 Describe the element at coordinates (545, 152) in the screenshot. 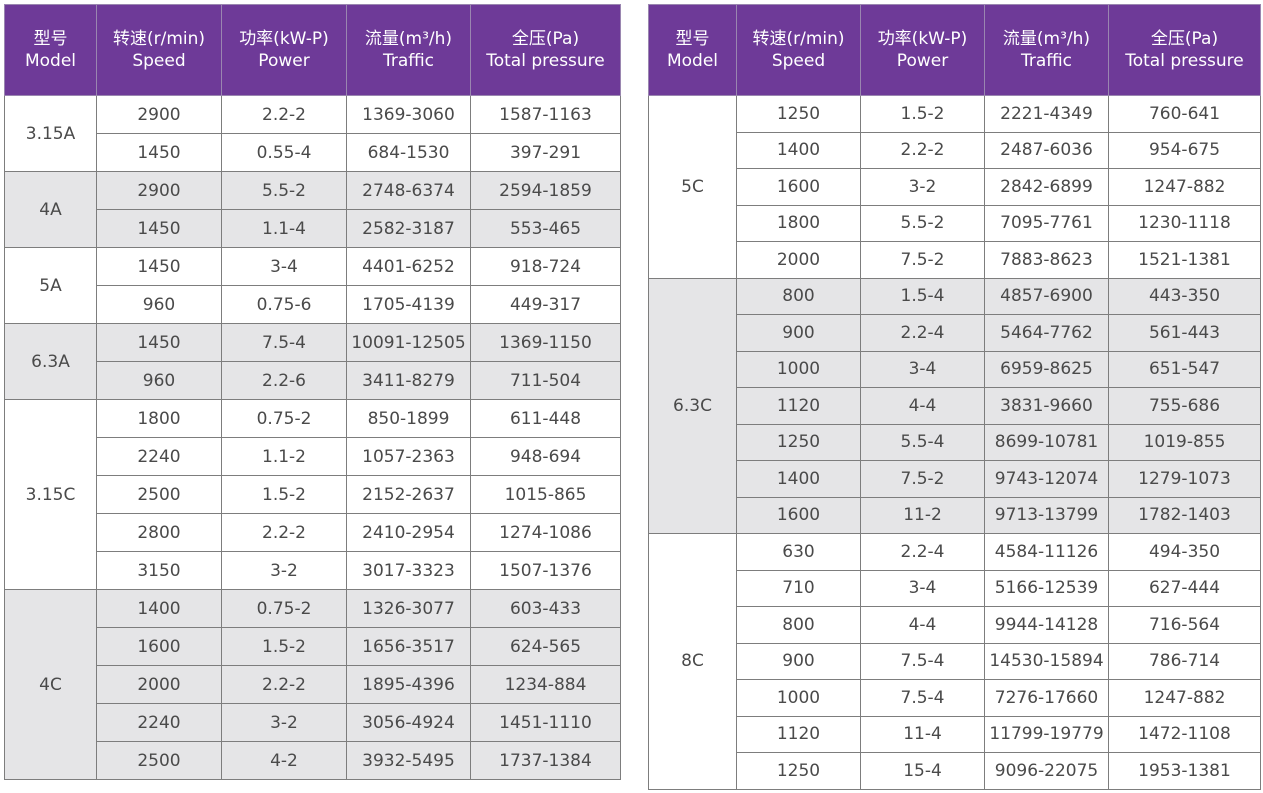

I see `pressure-cell: 397-291` at that location.